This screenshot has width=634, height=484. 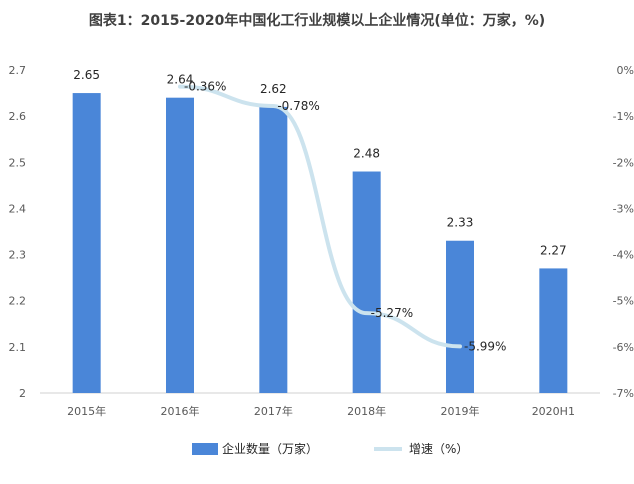 I want to click on y-right-tick-label: -5%, so click(x=623, y=301).